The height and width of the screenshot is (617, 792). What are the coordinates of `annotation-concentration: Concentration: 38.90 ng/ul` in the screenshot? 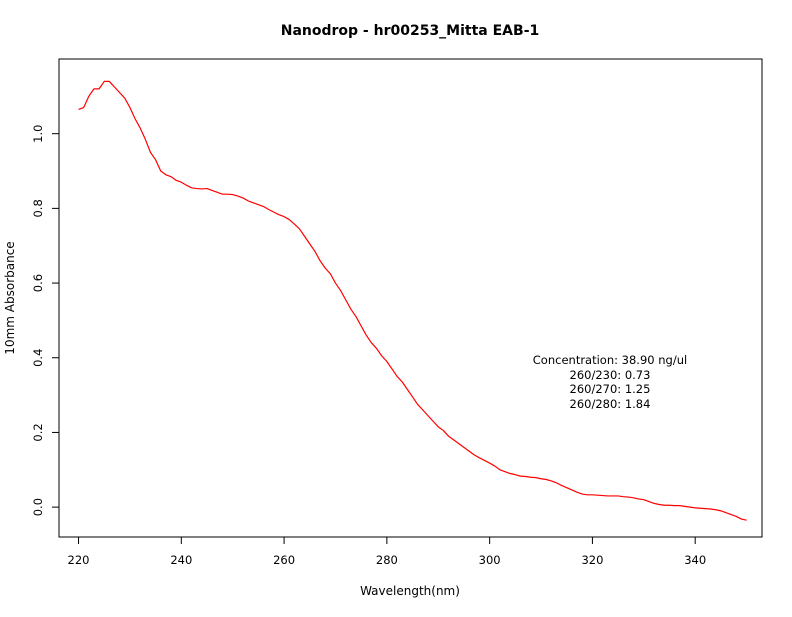 It's located at (610, 360).